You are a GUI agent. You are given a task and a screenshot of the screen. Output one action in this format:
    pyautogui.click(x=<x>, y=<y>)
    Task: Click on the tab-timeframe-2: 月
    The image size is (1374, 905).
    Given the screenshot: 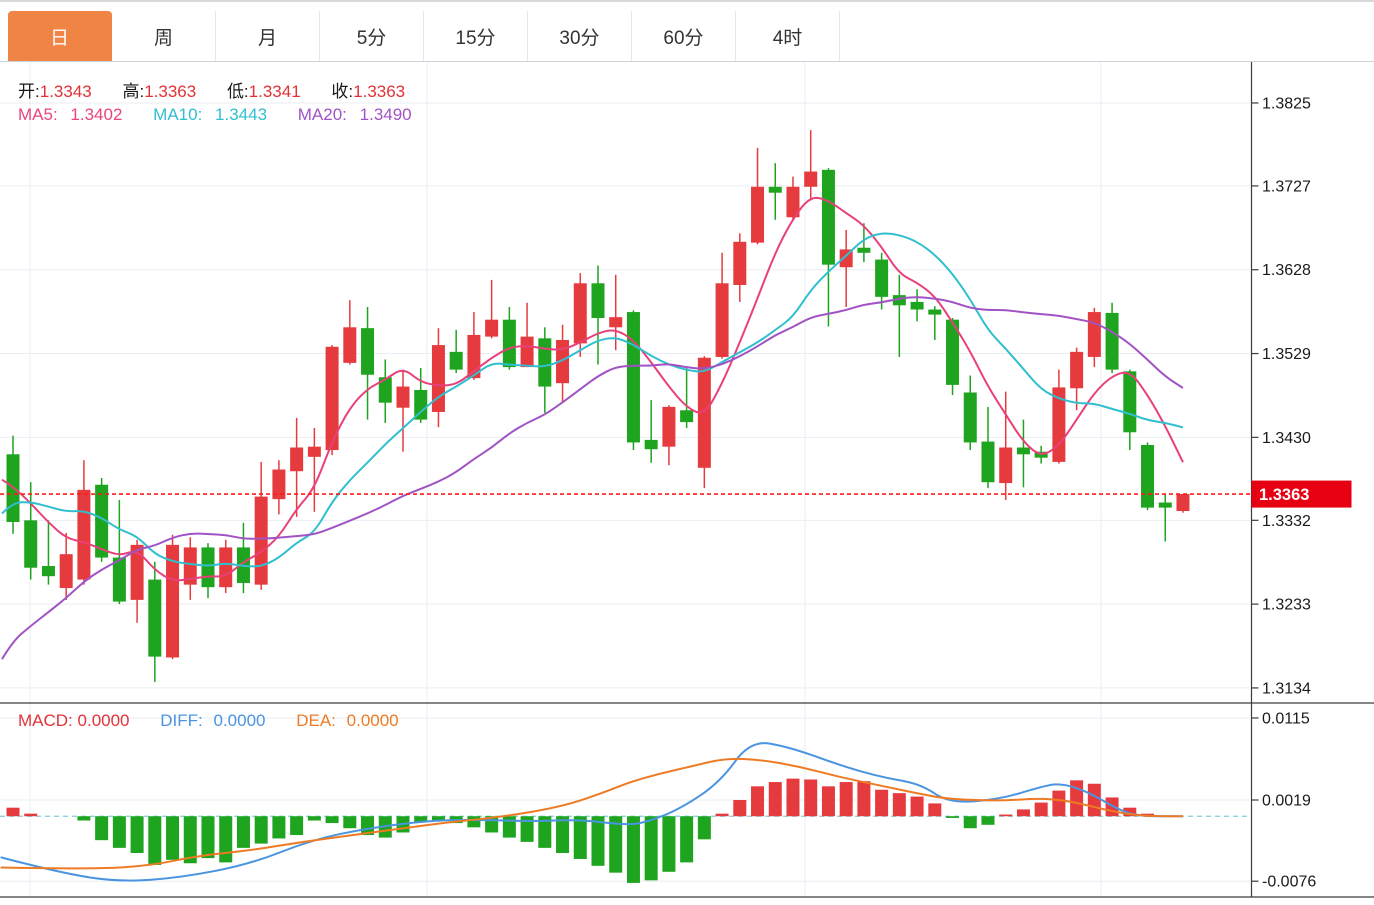 What is the action you would take?
    pyautogui.click(x=268, y=36)
    